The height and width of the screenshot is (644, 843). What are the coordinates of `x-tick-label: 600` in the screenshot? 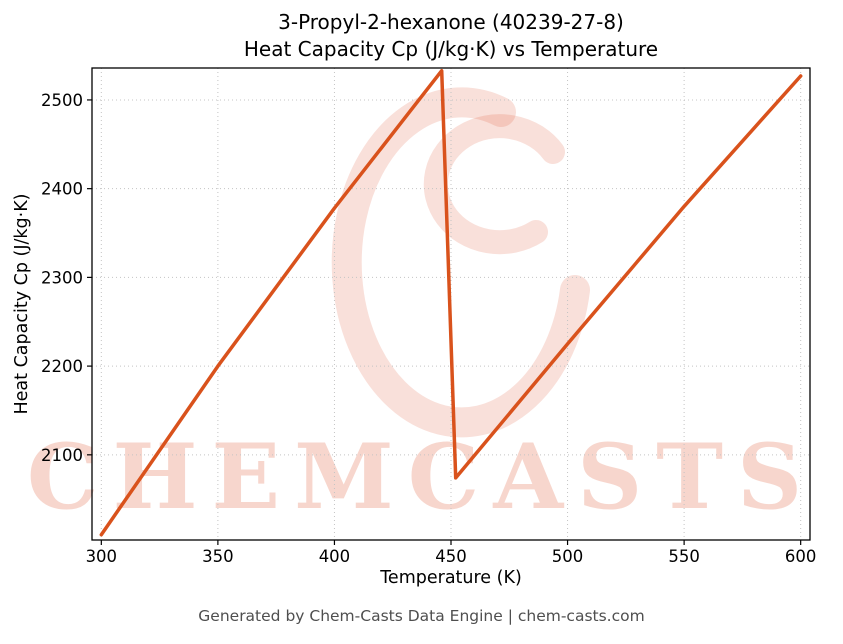 It's located at (801, 556).